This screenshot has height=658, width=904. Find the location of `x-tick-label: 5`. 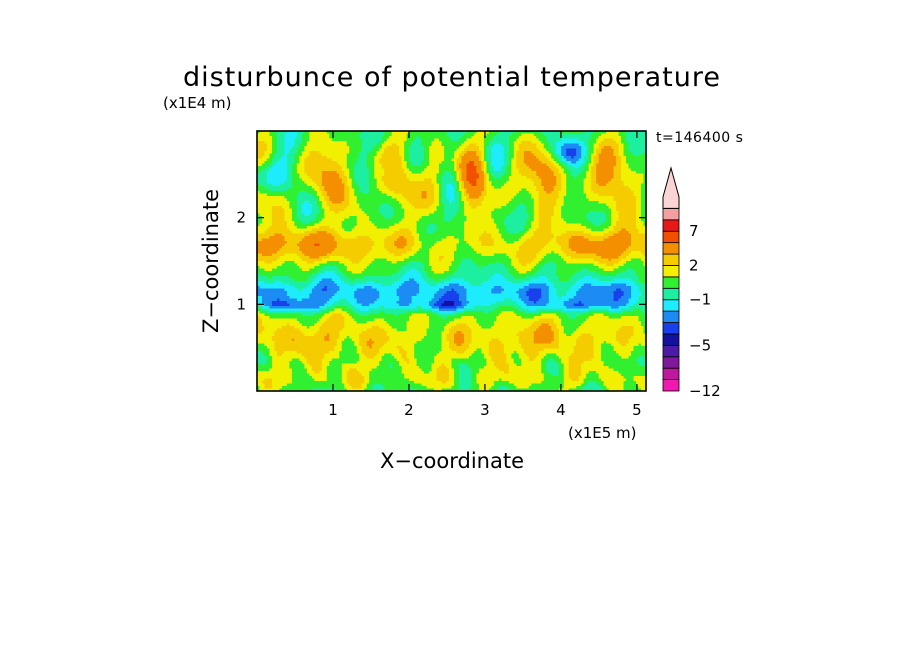

x-tick-label: 5 is located at coordinates (637, 410).